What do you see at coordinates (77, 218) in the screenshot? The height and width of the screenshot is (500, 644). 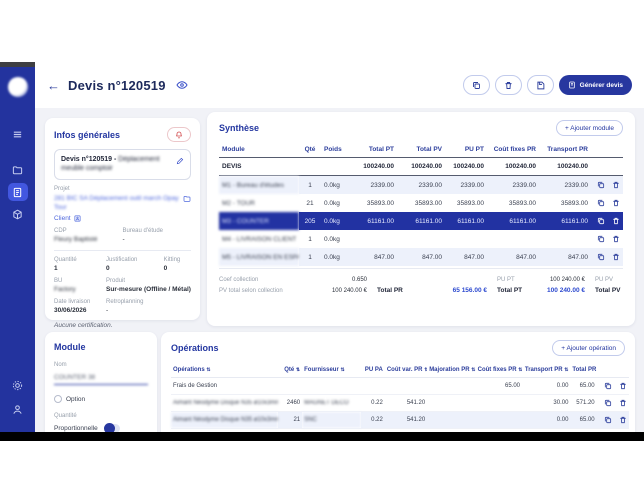 I see `client-card-icon` at bounding box center [77, 218].